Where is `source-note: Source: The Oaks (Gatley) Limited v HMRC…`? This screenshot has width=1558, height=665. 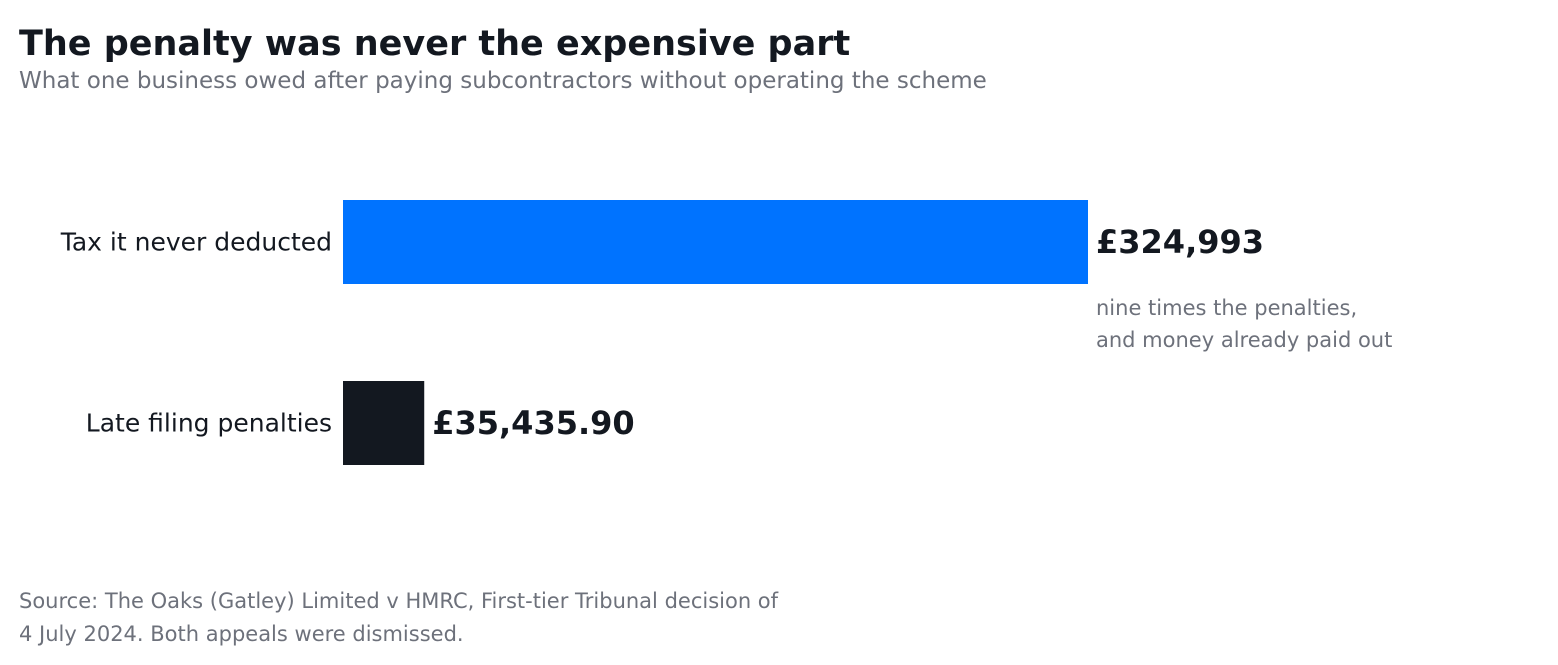
source-note: Source: The Oaks (Gatley) Limited v HMRC… is located at coordinates (398, 618).